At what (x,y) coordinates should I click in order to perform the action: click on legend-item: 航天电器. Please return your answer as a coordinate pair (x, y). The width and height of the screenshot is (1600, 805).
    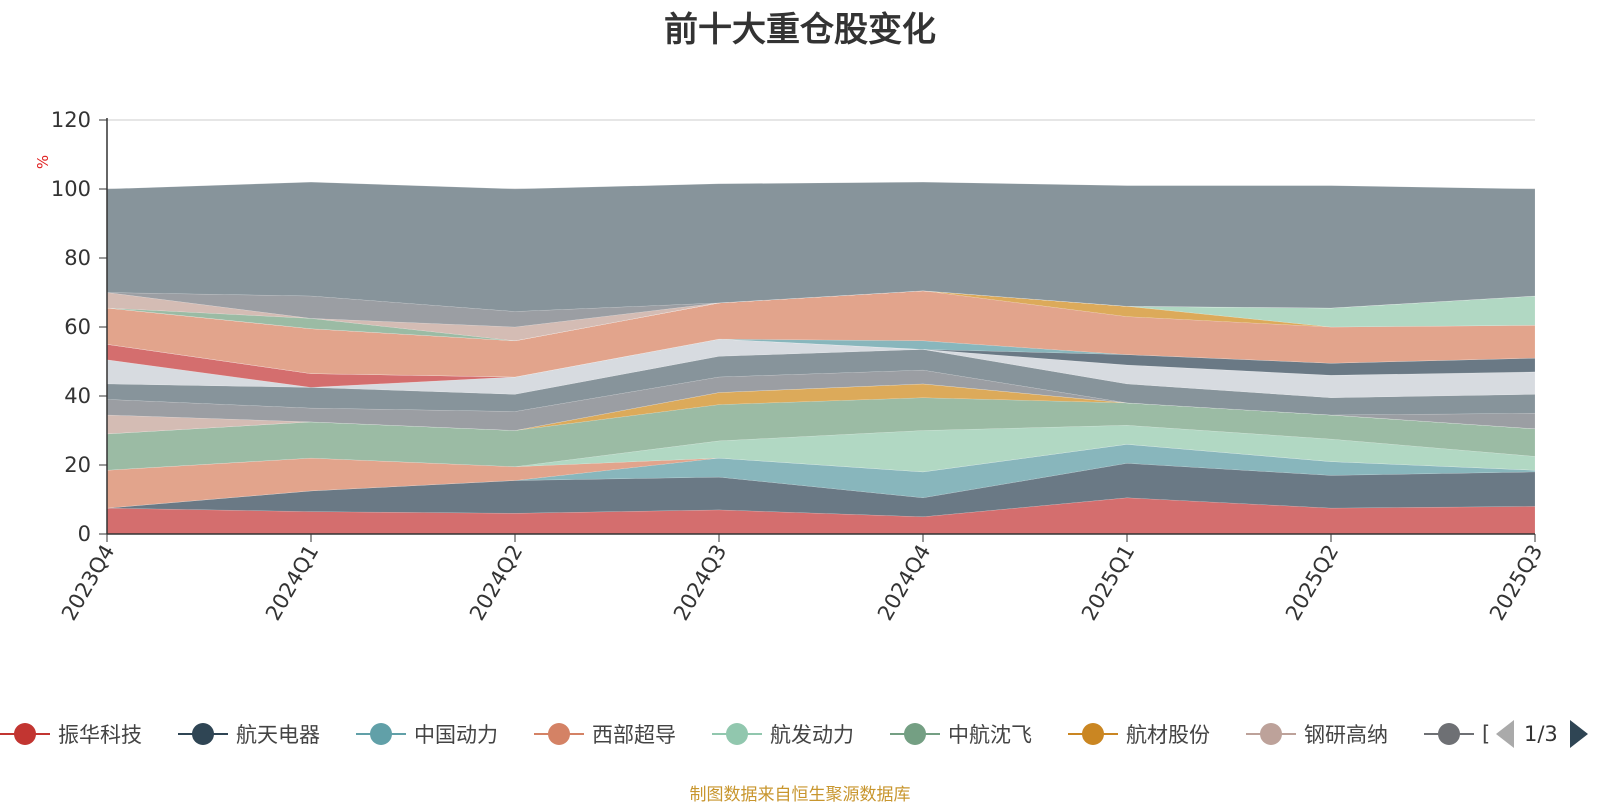
    Looking at the image, I should click on (249, 734).